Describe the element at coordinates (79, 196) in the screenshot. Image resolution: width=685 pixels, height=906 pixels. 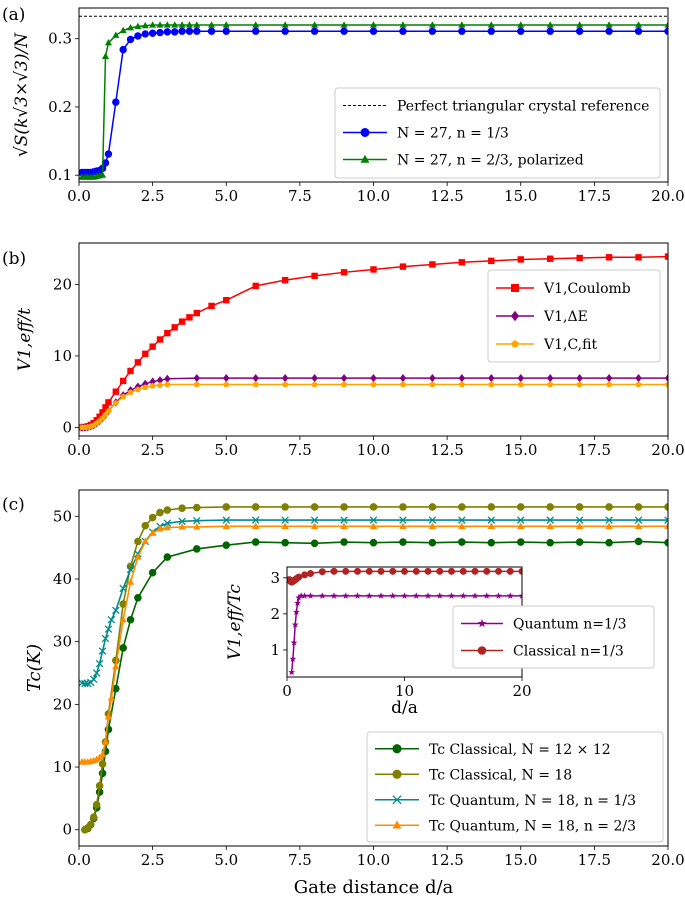
I see `a-xtick-label: 0.0` at that location.